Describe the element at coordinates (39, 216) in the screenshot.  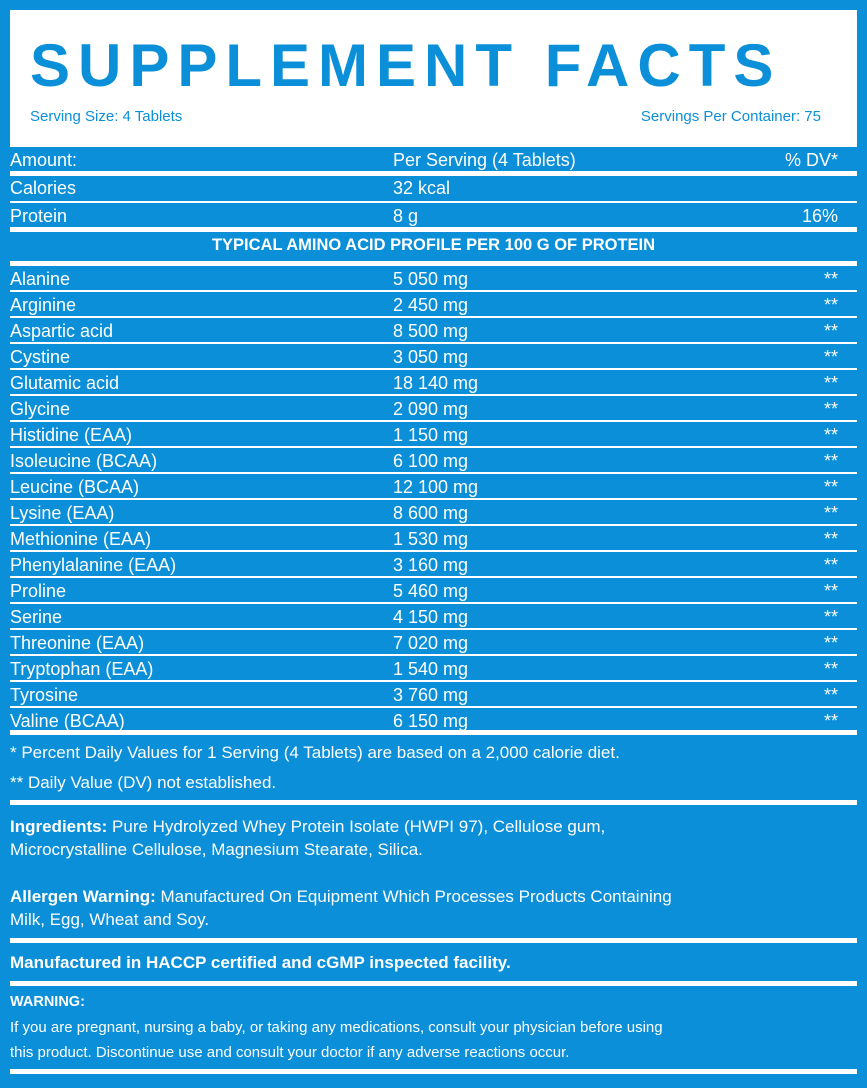
I see `nutrient-name: Protein` at that location.